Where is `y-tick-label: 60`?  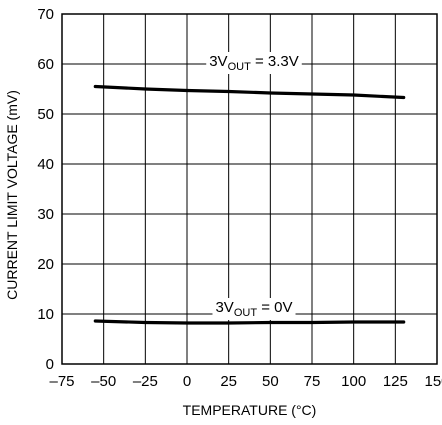 y-tick-label: 60 is located at coordinates (45, 64).